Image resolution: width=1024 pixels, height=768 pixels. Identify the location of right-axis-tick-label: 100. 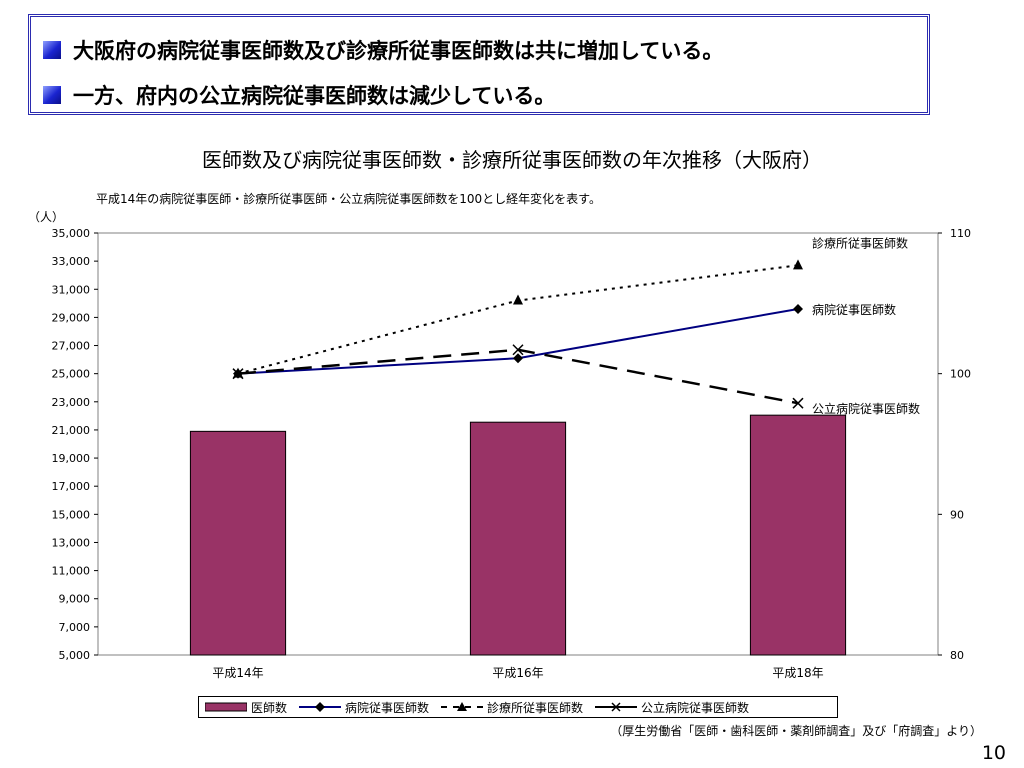
(960, 374).